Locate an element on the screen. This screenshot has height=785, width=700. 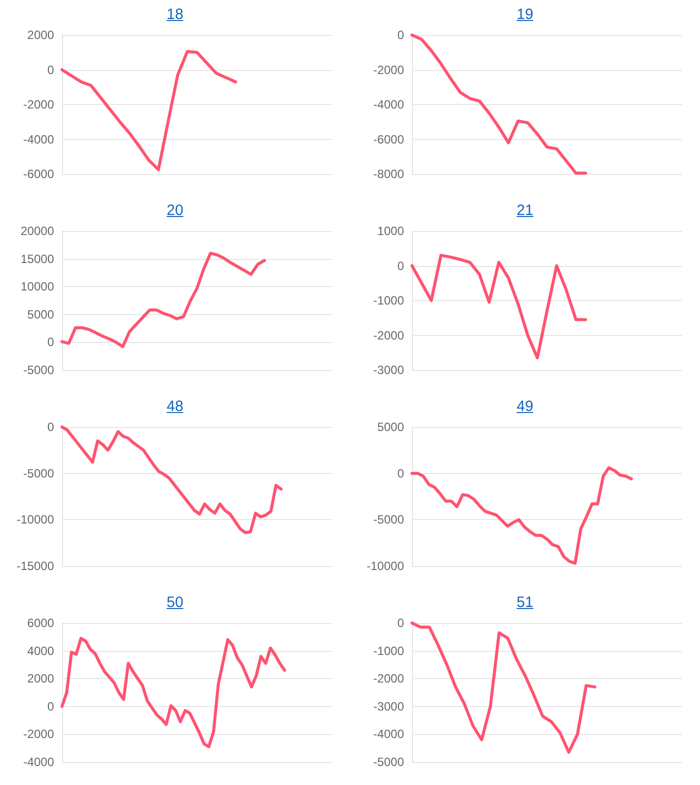
y-tick-label: 6000 is located at coordinates (40, 623).